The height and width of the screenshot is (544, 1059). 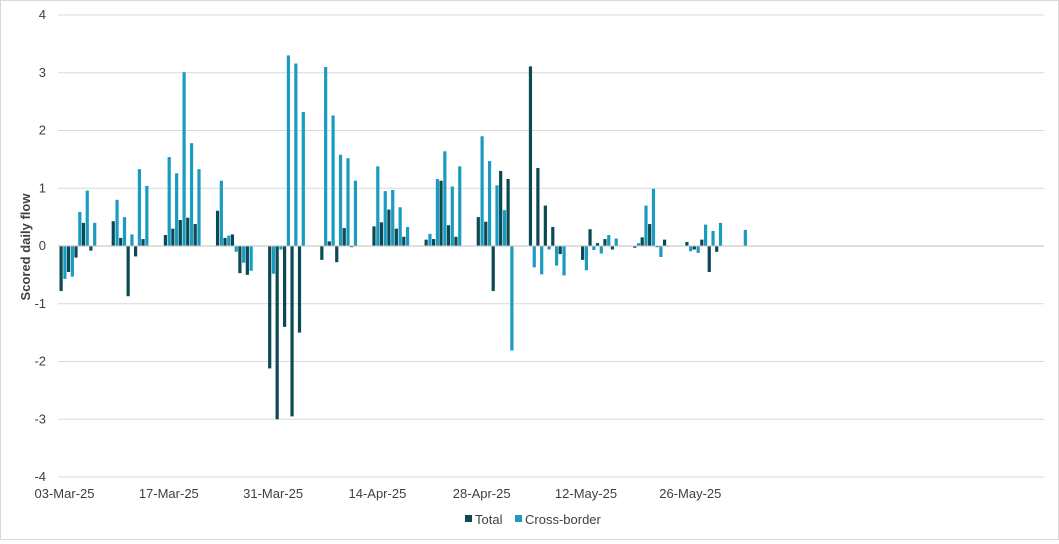 I want to click on y-axis-ticks: -4 -3 -2 -1 0 1 2 3 4, so click(x=40, y=245).